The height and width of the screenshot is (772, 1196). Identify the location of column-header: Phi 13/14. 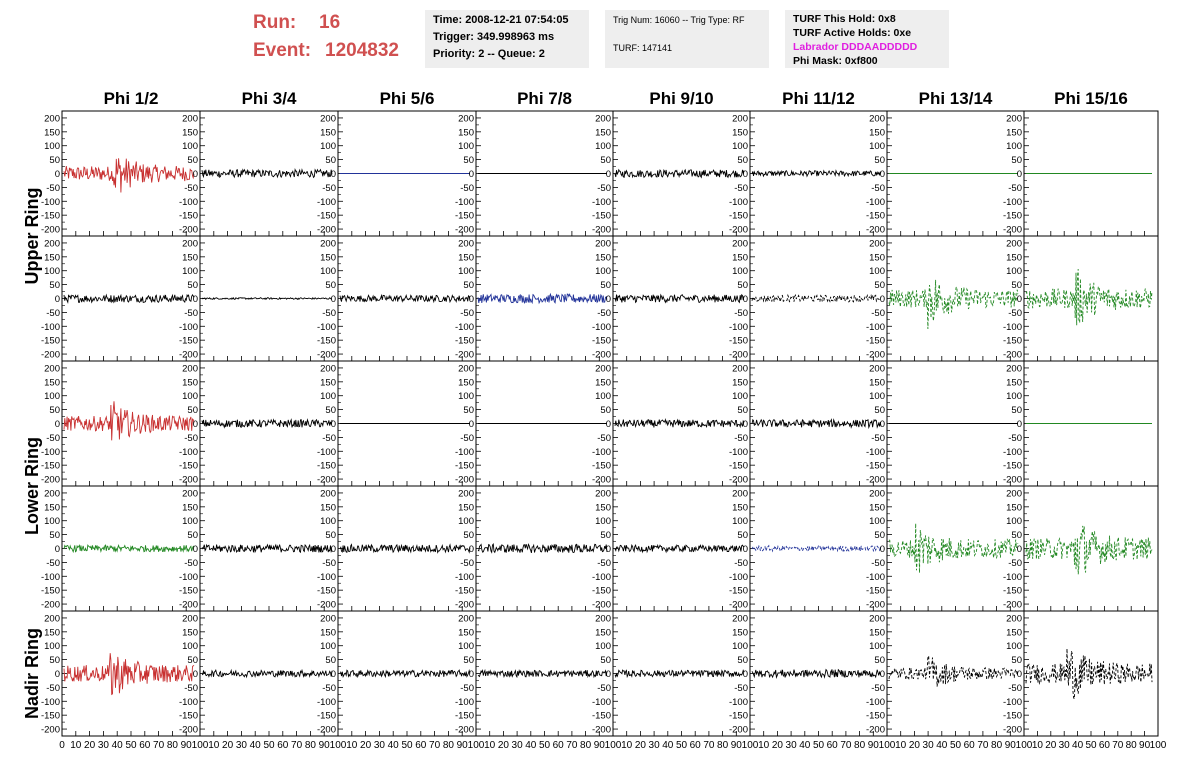
(956, 98).